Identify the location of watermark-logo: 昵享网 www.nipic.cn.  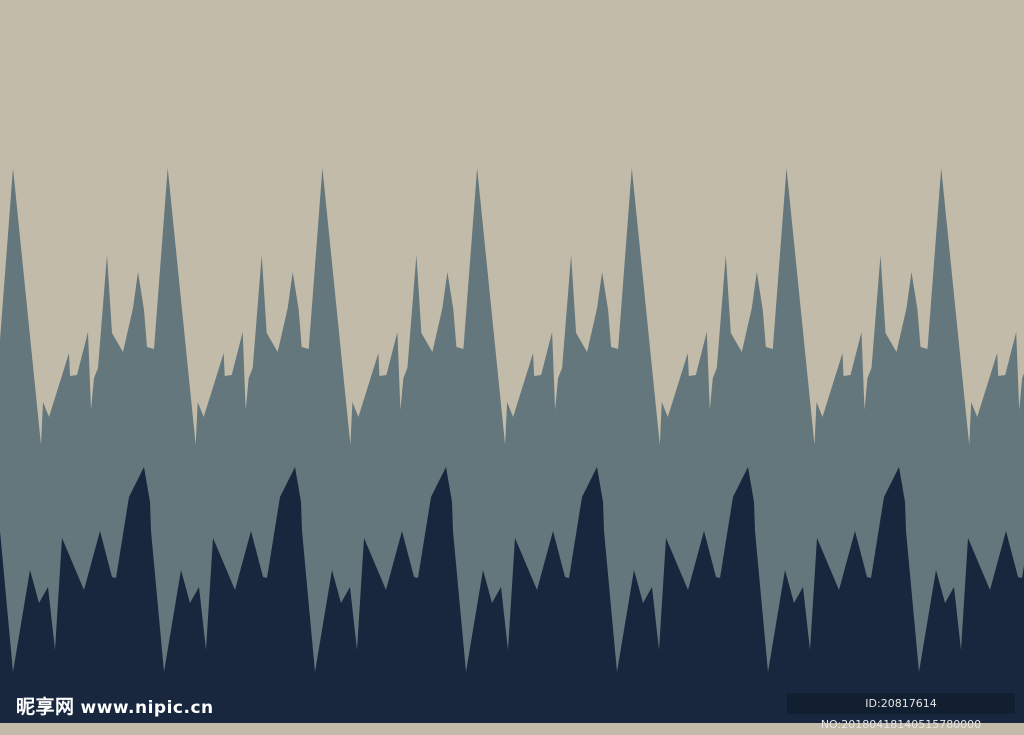
(115, 705).